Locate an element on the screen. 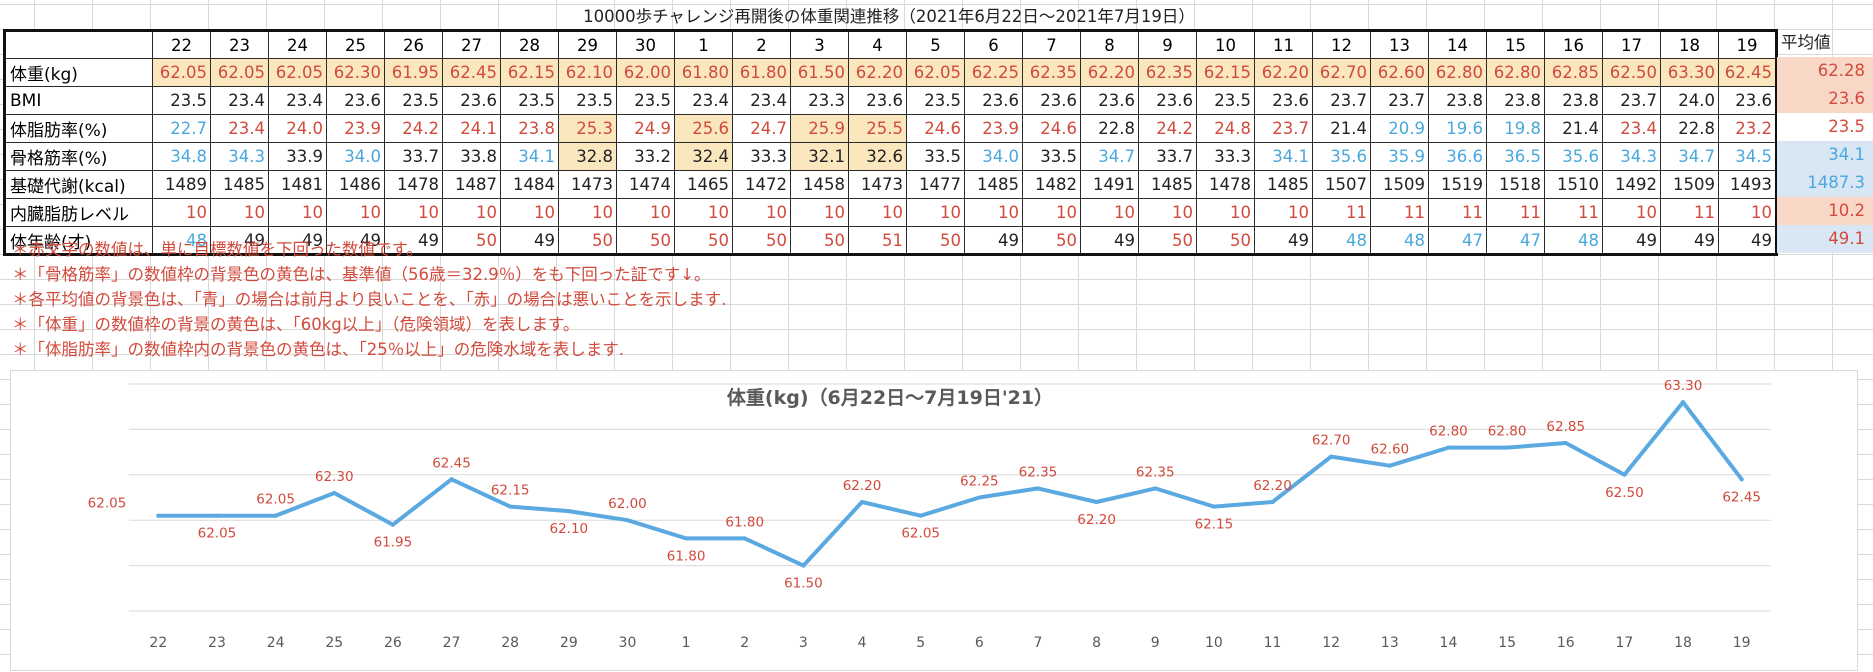 This screenshot has width=1873, height=672. value-cell: 33.5 is located at coordinates (935, 156).